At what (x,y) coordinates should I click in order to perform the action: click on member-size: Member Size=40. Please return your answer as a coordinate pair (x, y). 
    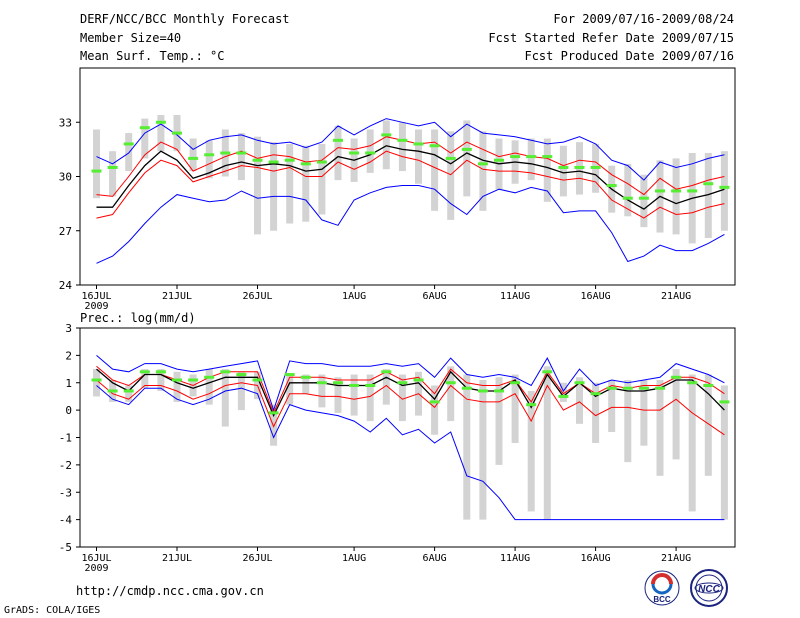
    Looking at the image, I should click on (131, 38).